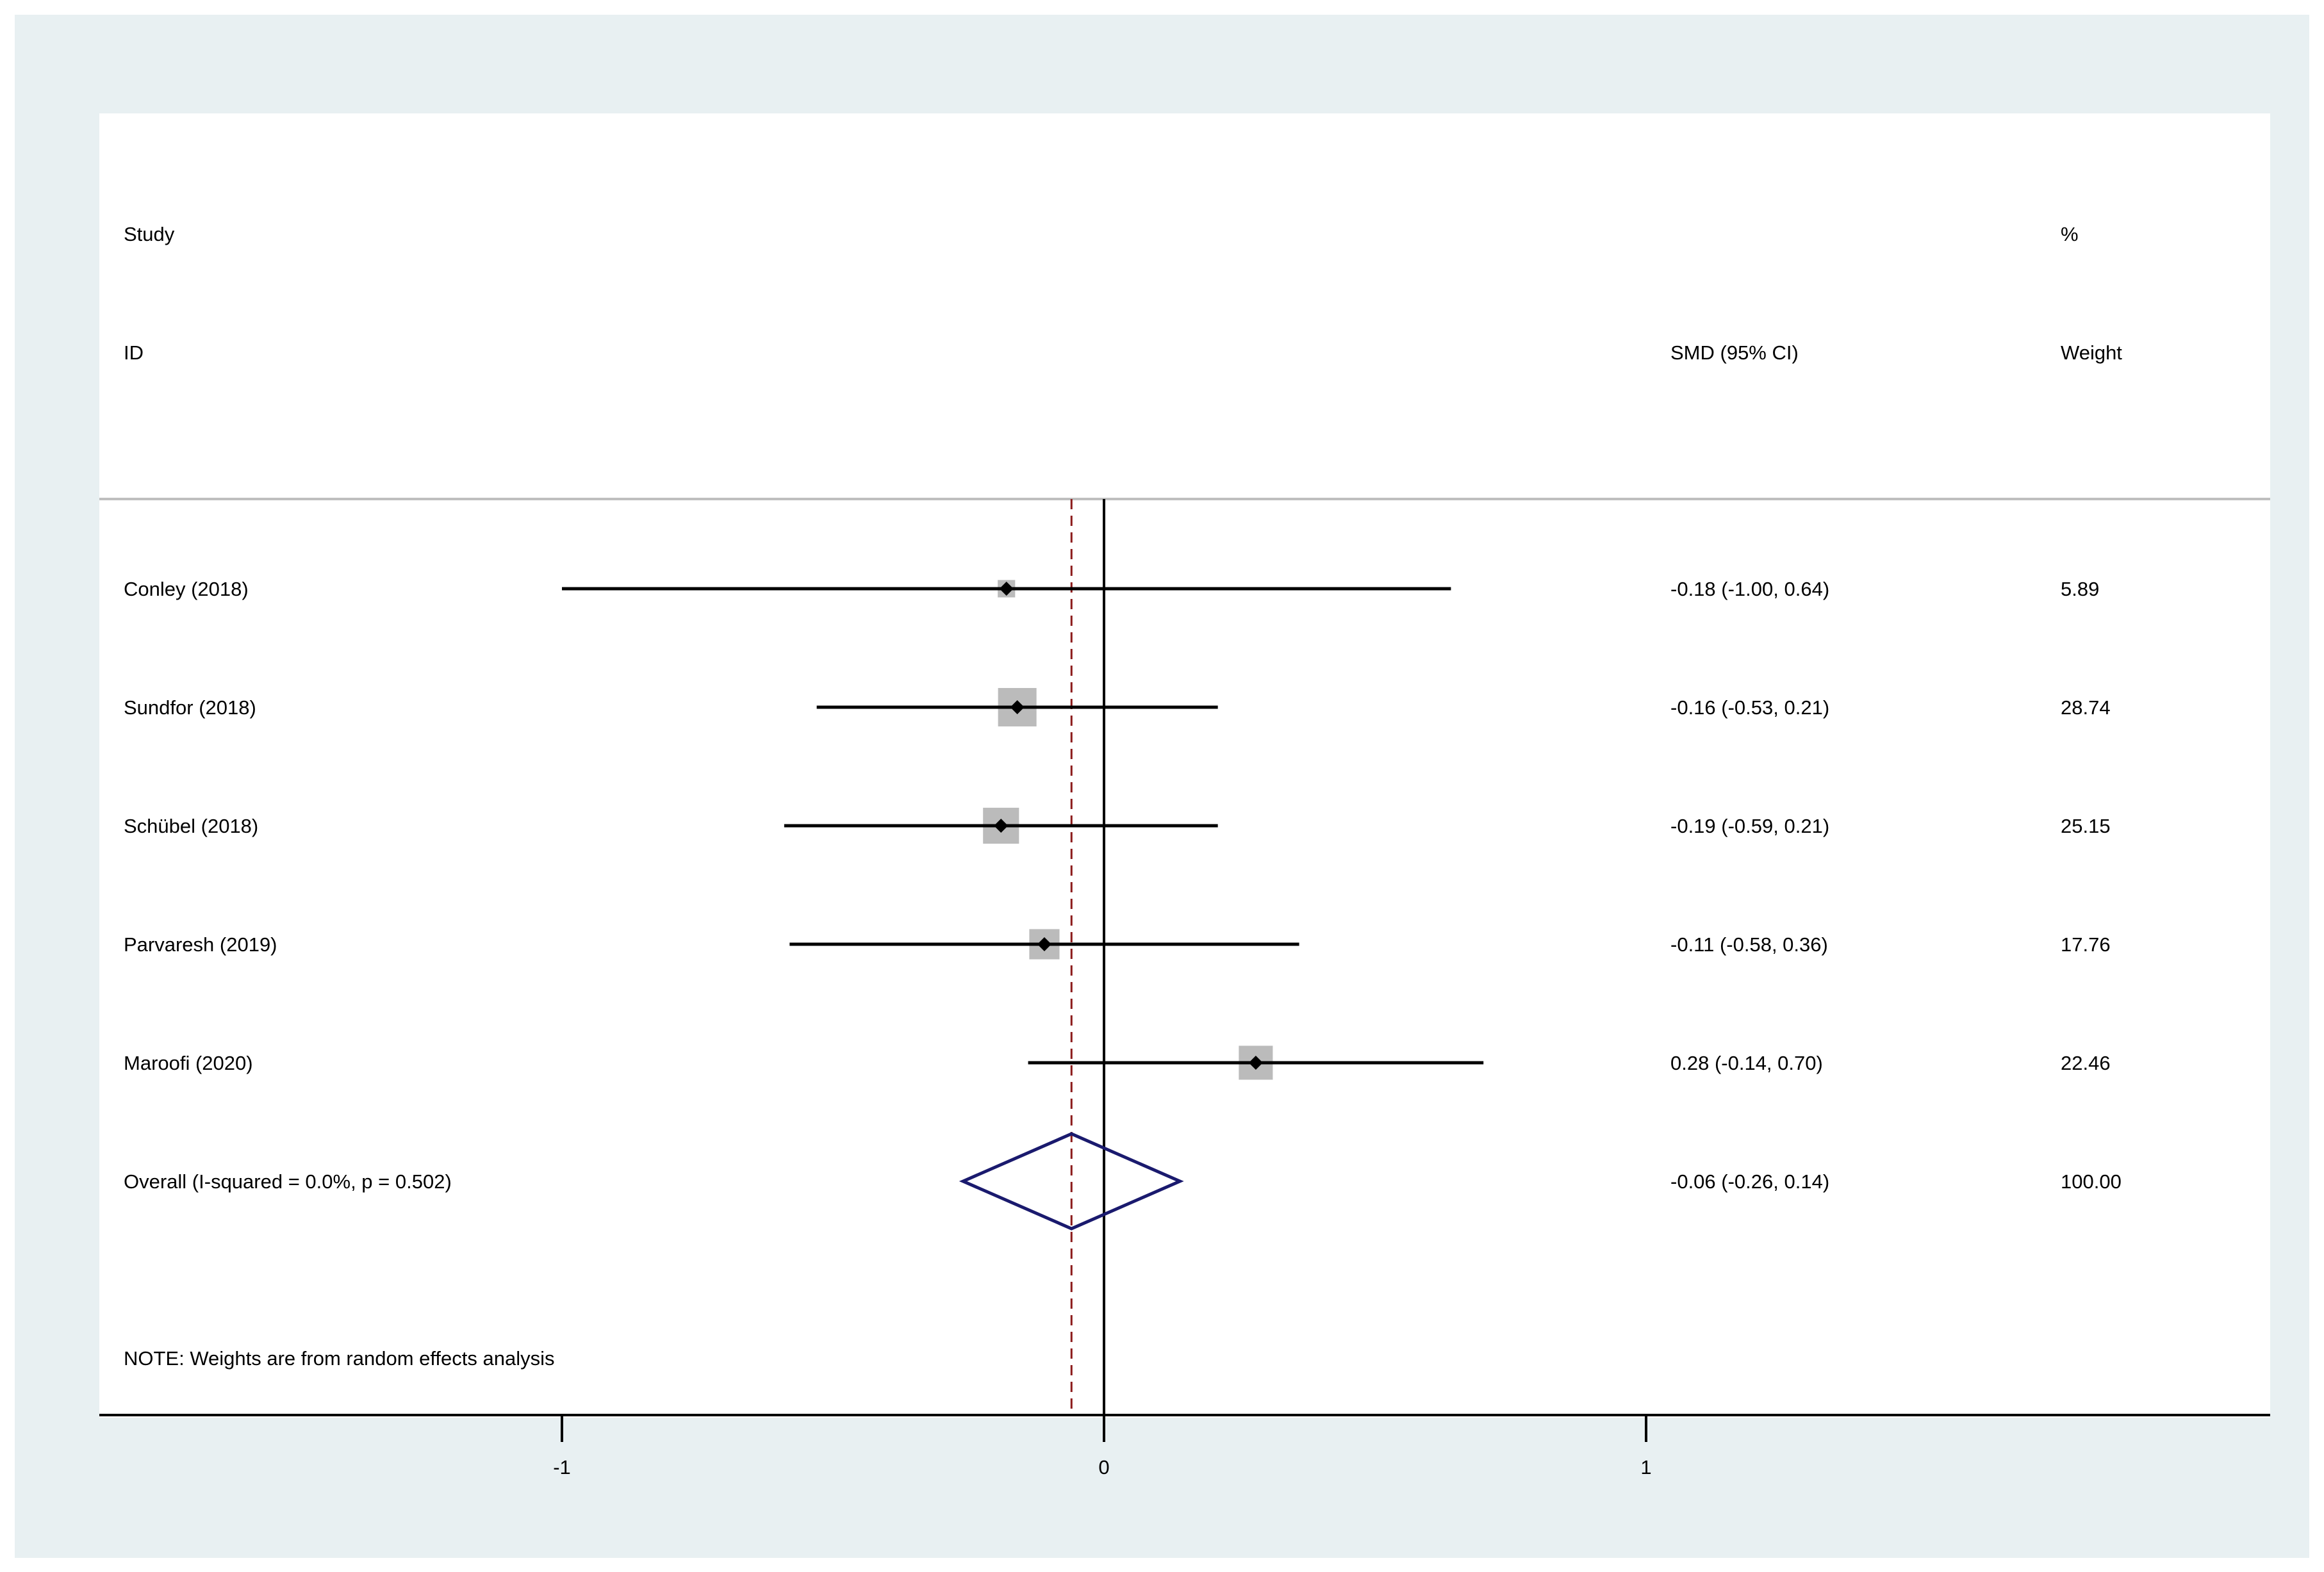 Image resolution: width=2324 pixels, height=1572 pixels. Describe the element at coordinates (2086, 944) in the screenshot. I see `study-weight-text: 17.76` at that location.